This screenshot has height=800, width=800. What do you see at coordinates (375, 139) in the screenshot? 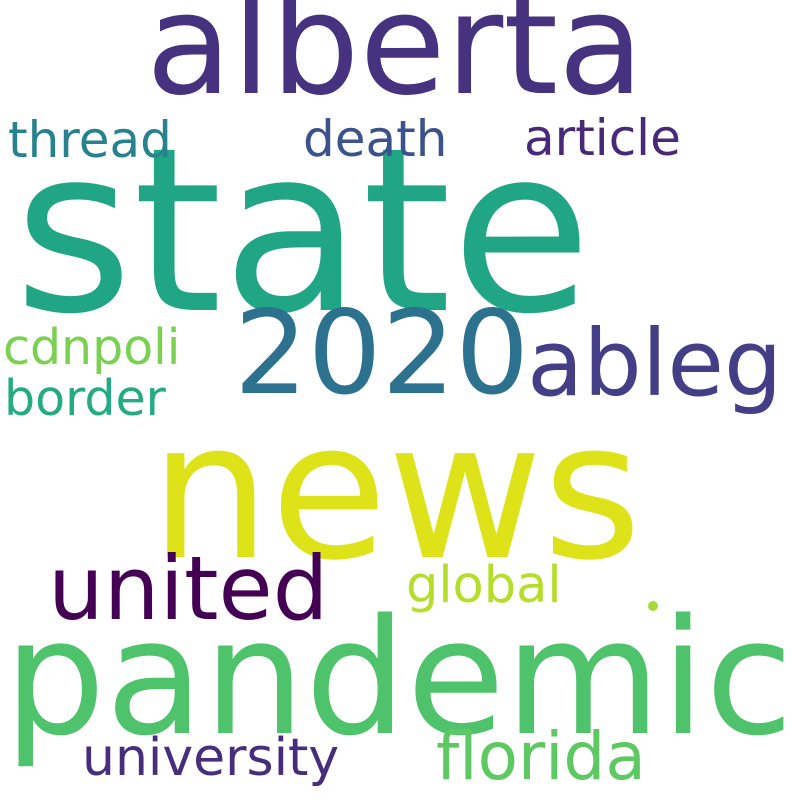
I see `word-death: death` at bounding box center [375, 139].